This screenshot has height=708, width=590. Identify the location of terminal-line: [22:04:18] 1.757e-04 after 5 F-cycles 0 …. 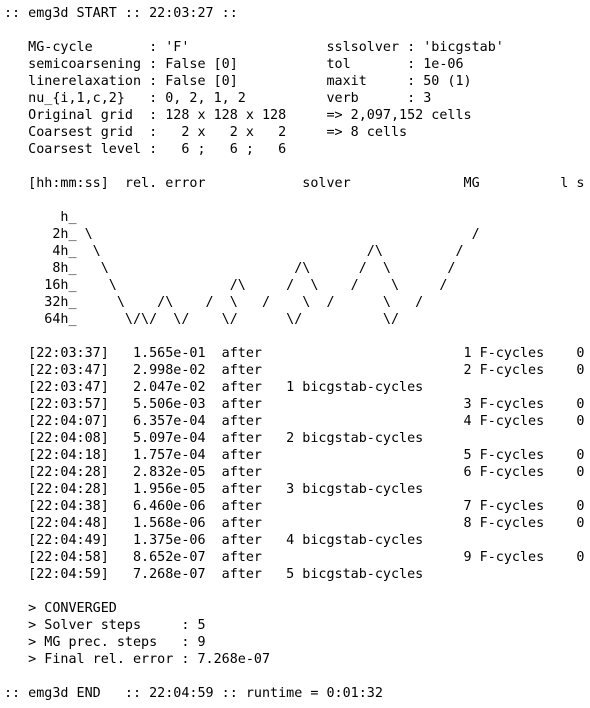
(297, 455).